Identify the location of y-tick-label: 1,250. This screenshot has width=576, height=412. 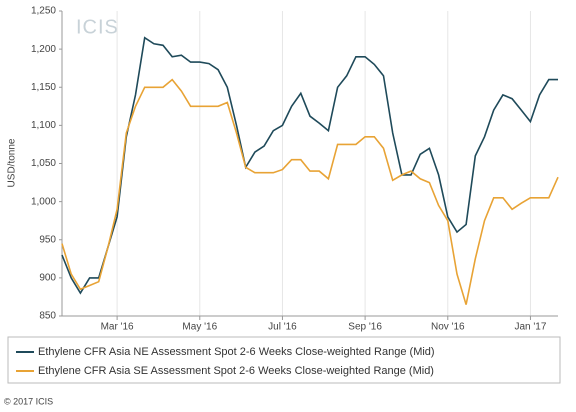
(43, 11).